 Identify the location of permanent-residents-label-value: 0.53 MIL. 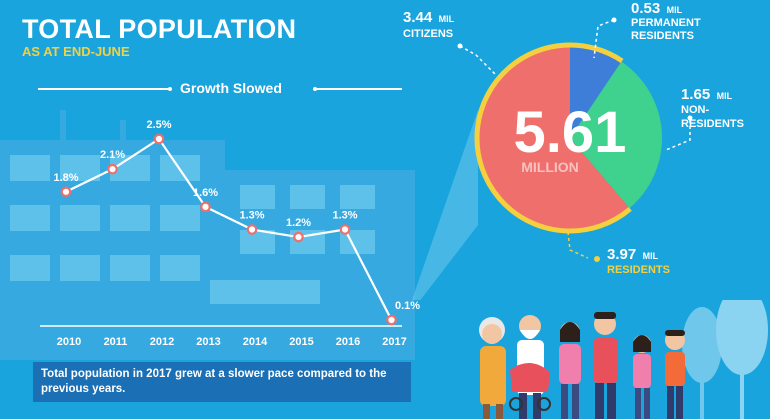
(657, 8).